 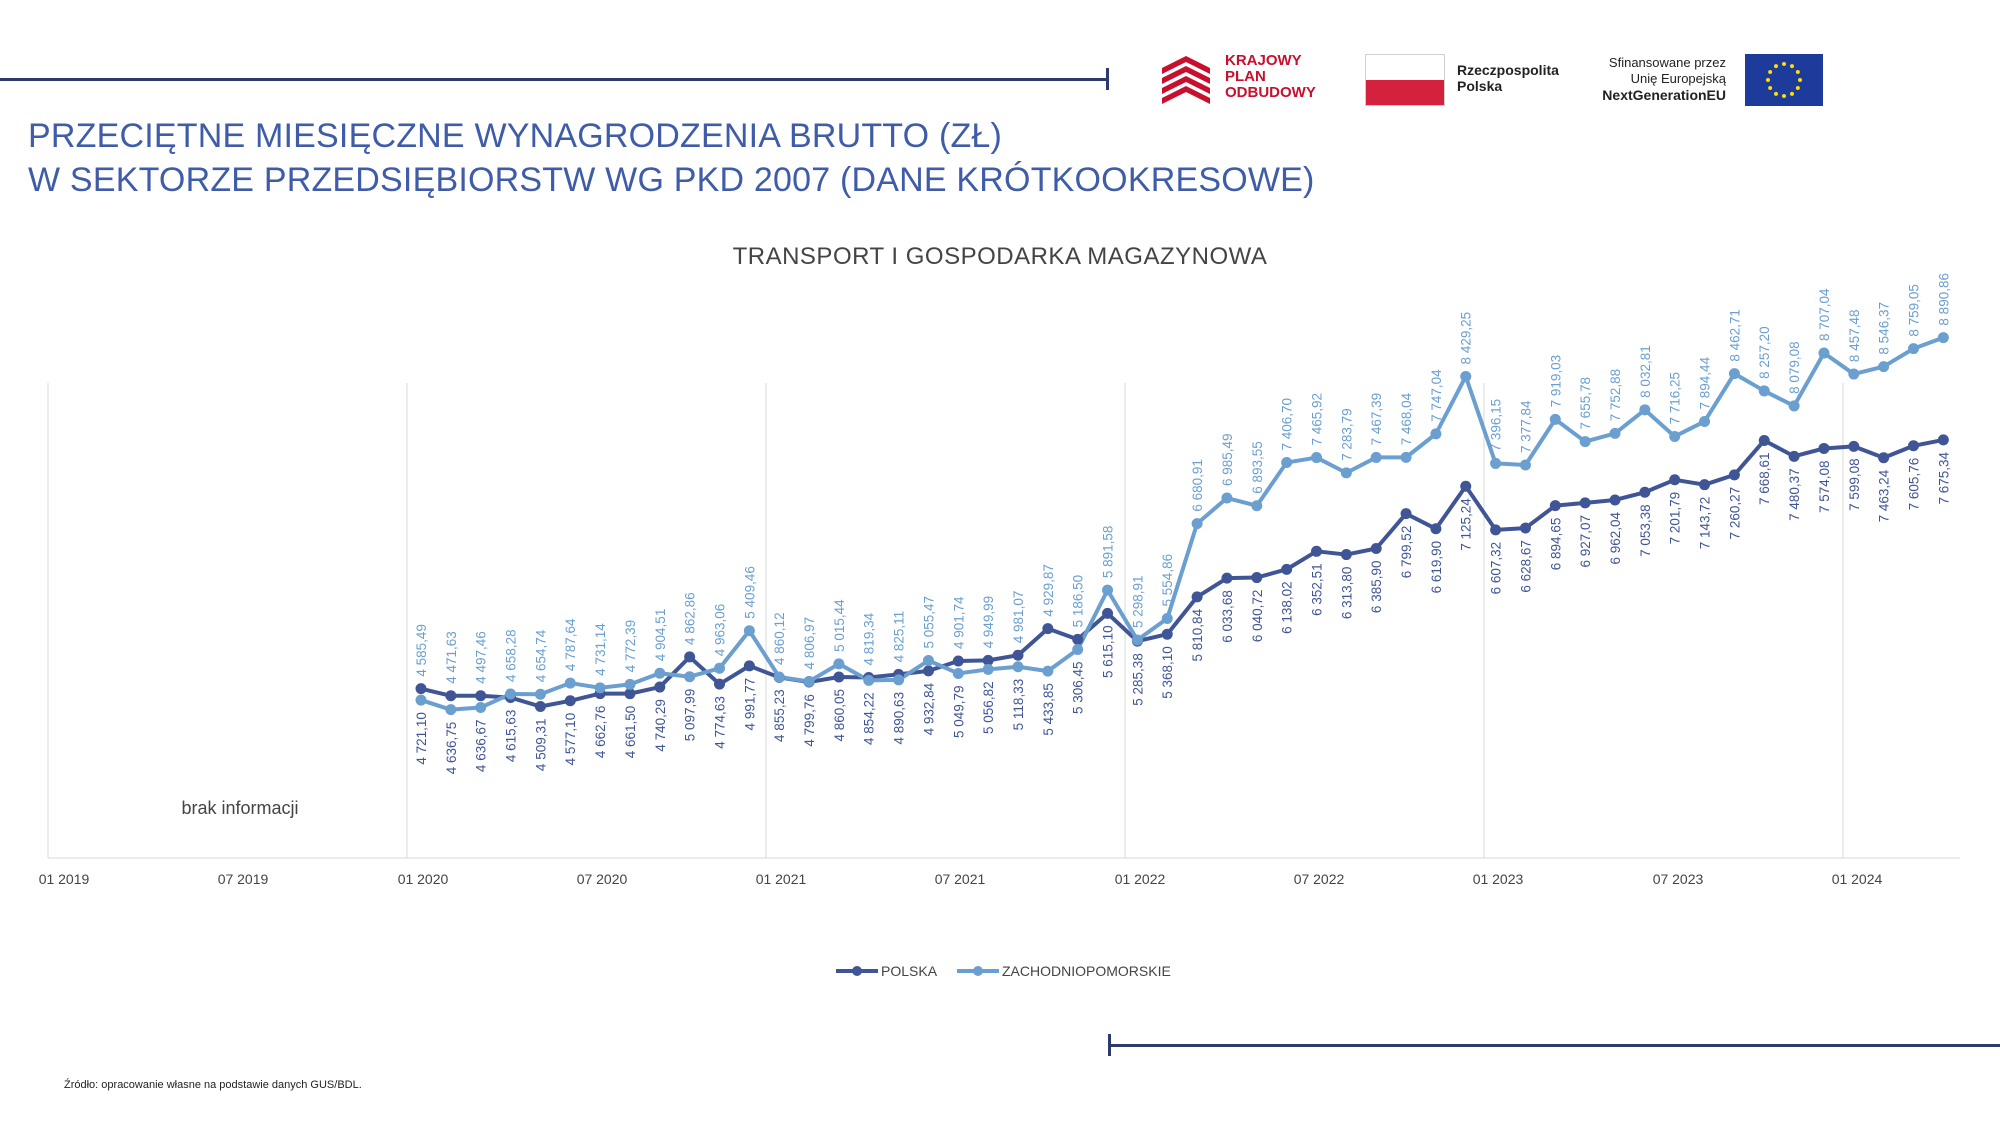 What do you see at coordinates (1078, 601) in the screenshot?
I see `zachodniopomorskie-data-label: 5 186,50` at bounding box center [1078, 601].